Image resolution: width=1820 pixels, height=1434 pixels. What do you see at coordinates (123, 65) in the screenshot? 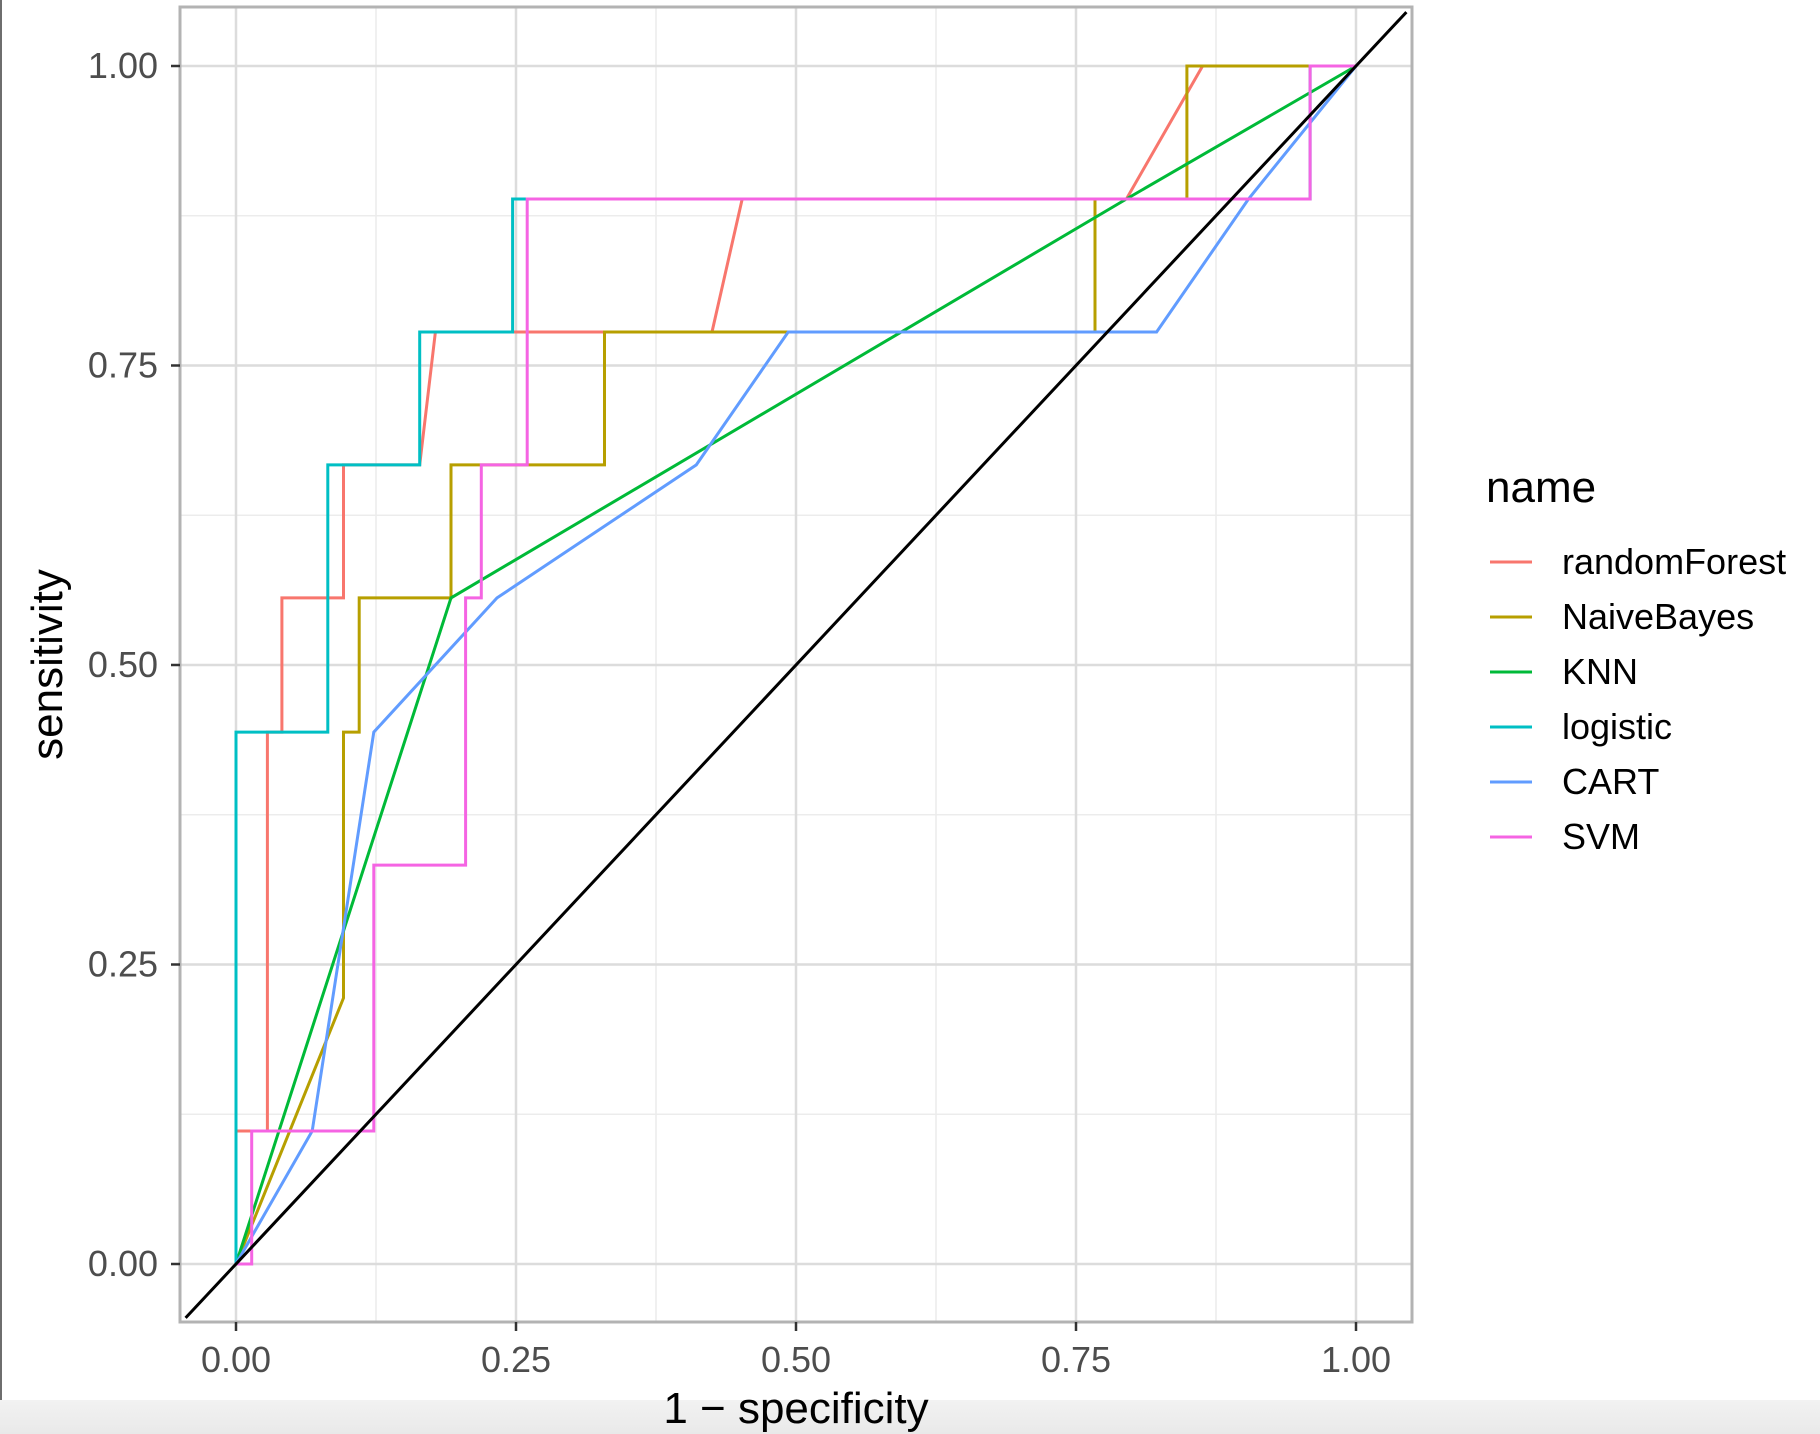
I see `y-tick-label: 1.00` at bounding box center [123, 65].